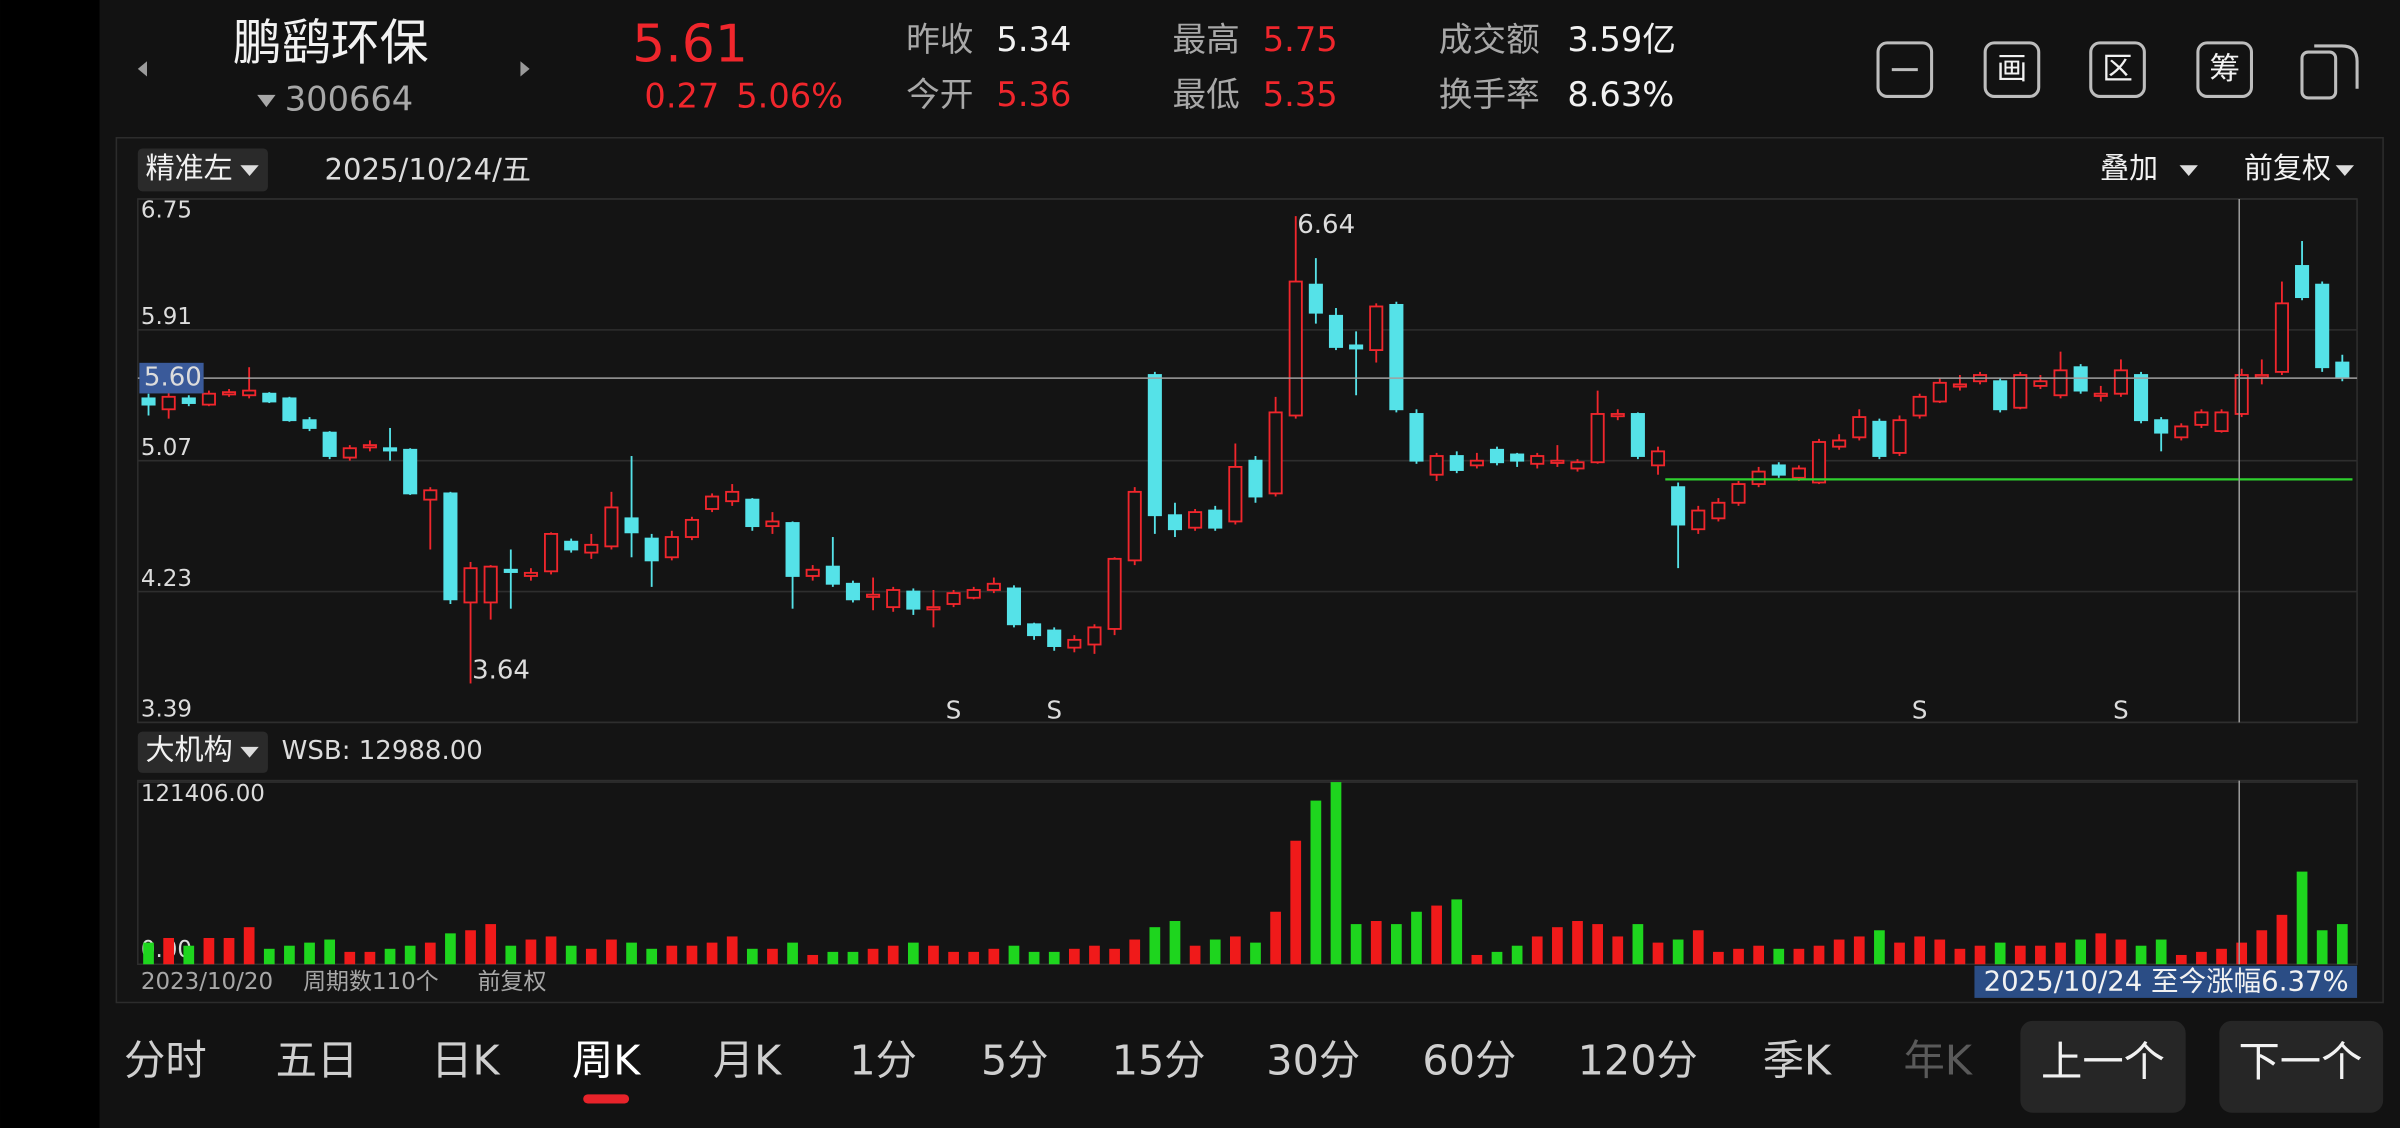 This screenshot has width=2400, height=1128. What do you see at coordinates (606, 1061) in the screenshot?
I see `period-tab: 周K` at bounding box center [606, 1061].